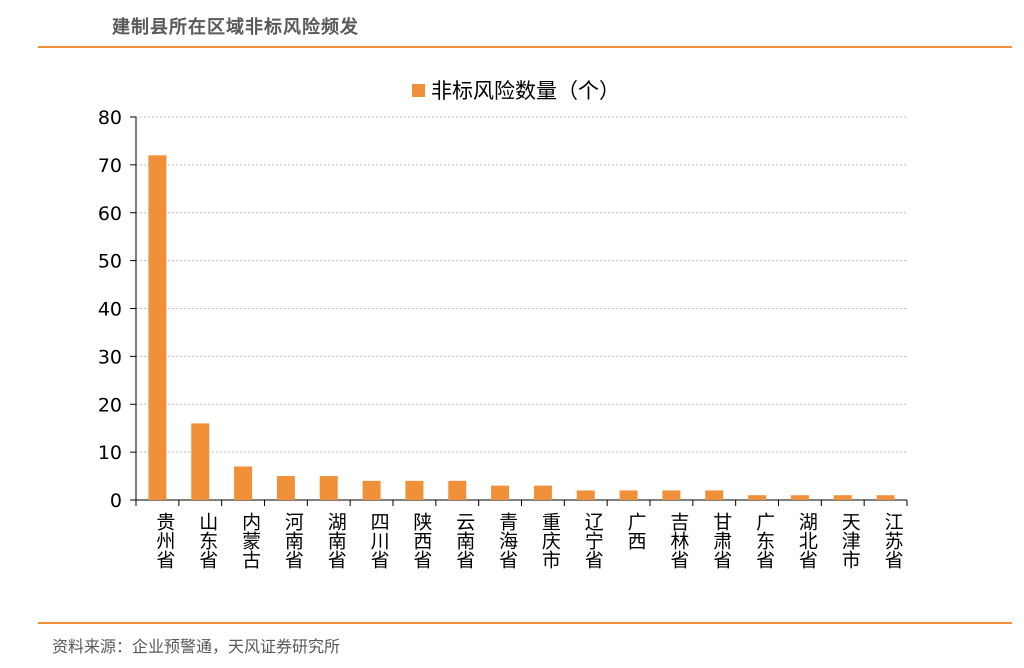 The image size is (1024, 668). What do you see at coordinates (525, 91) in the screenshot?
I see `legend-label: 非标风险数量（个）` at bounding box center [525, 91].